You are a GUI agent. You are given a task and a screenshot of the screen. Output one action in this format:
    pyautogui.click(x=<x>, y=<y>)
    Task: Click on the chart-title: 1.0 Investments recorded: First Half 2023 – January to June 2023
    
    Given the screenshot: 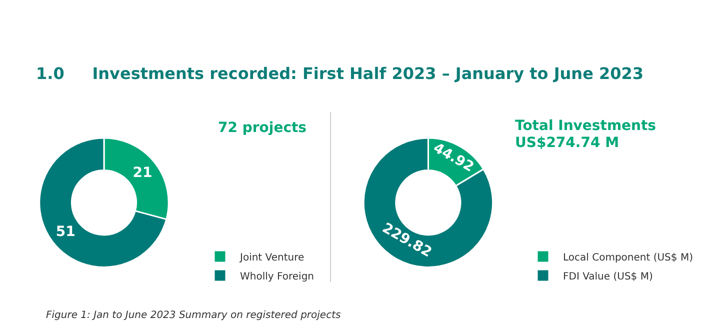 What is the action you would take?
    pyautogui.click(x=340, y=73)
    